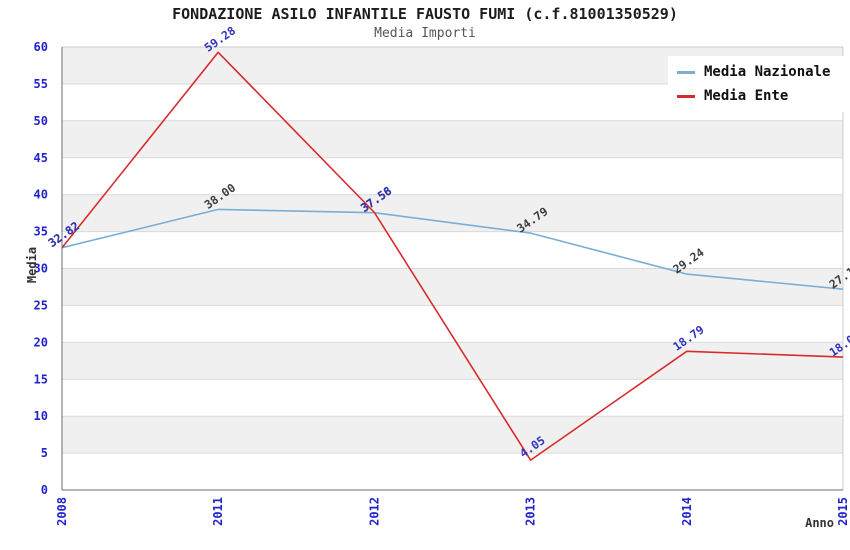 Image resolution: width=850 pixels, height=550 pixels. I want to click on legend-item-media-nazionale: Media Nazionale, so click(758, 72).